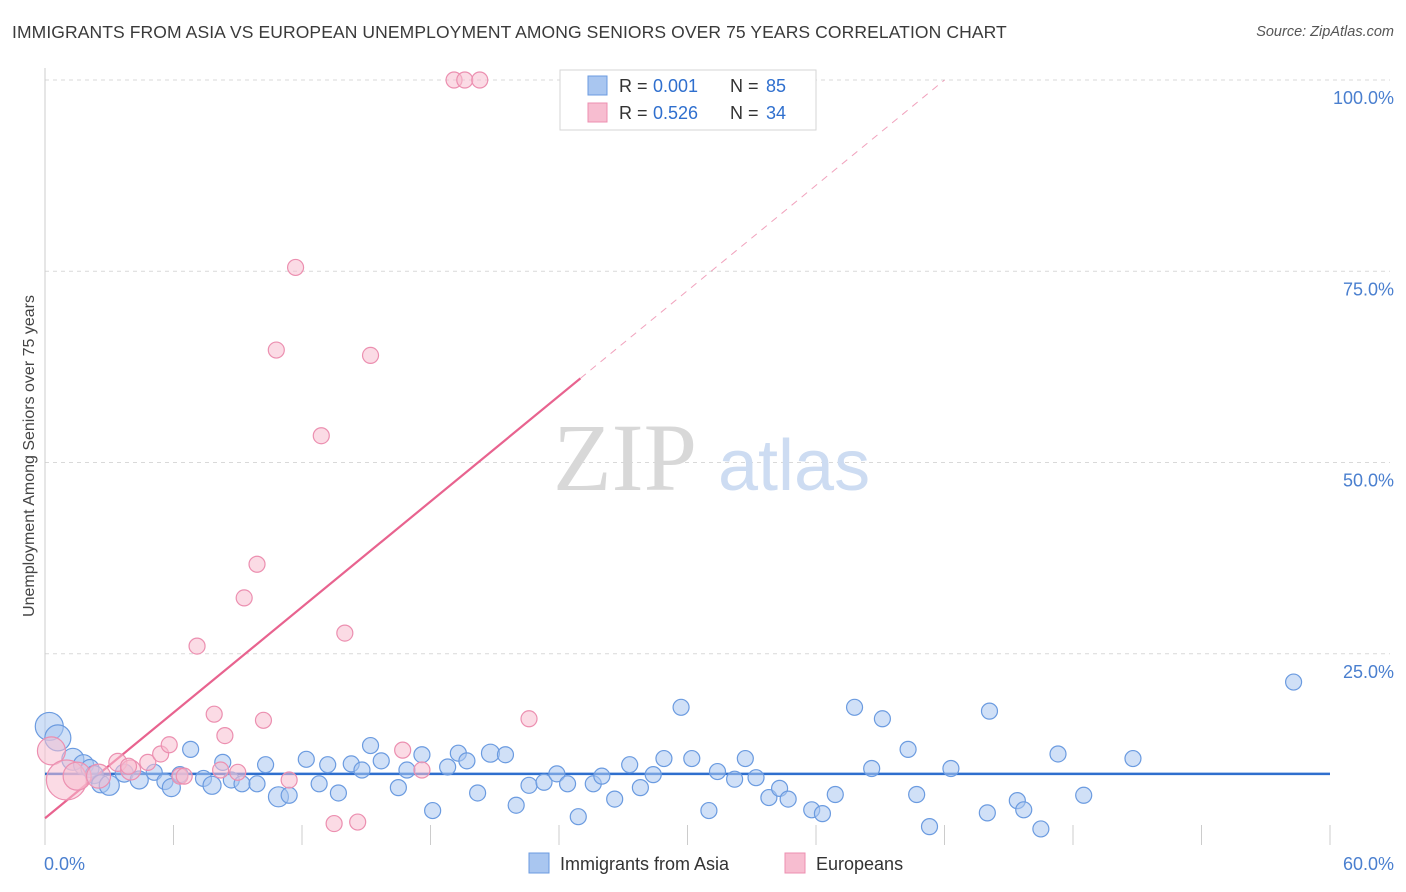 The width and height of the screenshot is (1406, 892). I want to click on x-tick-label: 60.0%, so click(1368, 864).